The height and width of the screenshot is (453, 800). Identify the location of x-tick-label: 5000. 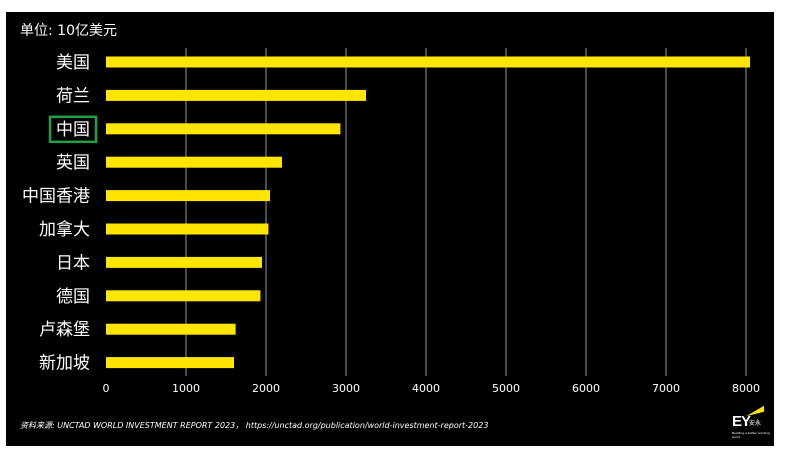
(506, 388).